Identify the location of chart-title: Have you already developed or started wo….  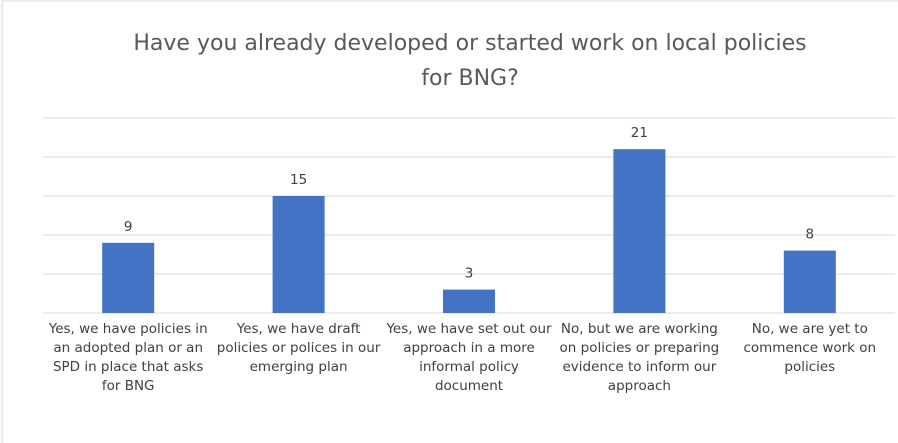
(470, 61).